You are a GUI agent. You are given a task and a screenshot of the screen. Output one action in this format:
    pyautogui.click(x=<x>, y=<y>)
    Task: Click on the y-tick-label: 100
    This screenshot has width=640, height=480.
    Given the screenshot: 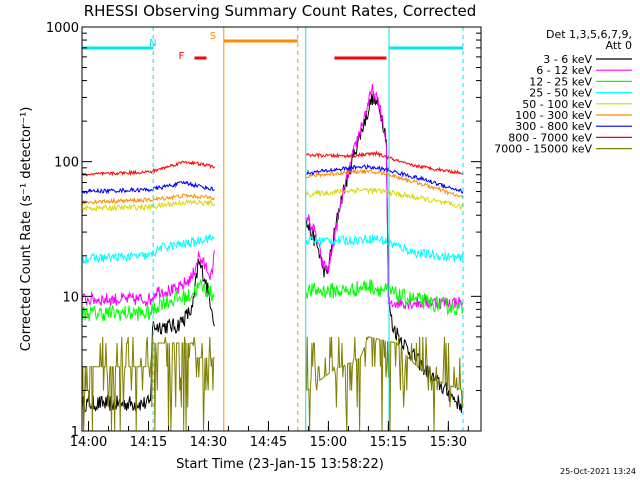 What is the action you would take?
    pyautogui.click(x=66, y=163)
    